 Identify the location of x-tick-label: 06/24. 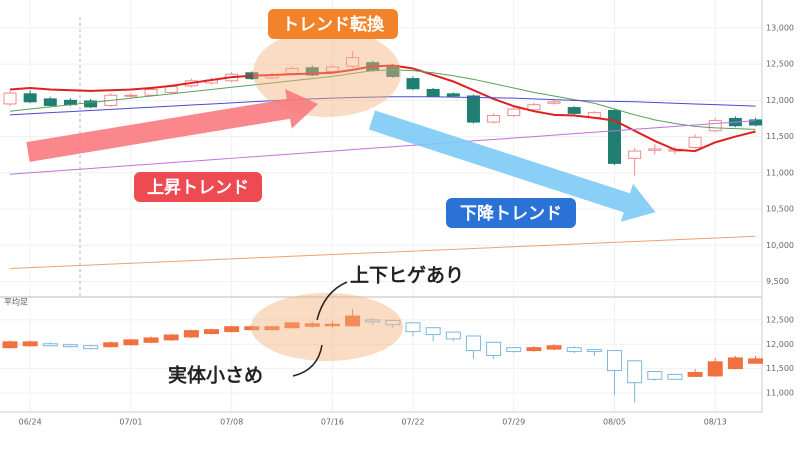
(30, 422).